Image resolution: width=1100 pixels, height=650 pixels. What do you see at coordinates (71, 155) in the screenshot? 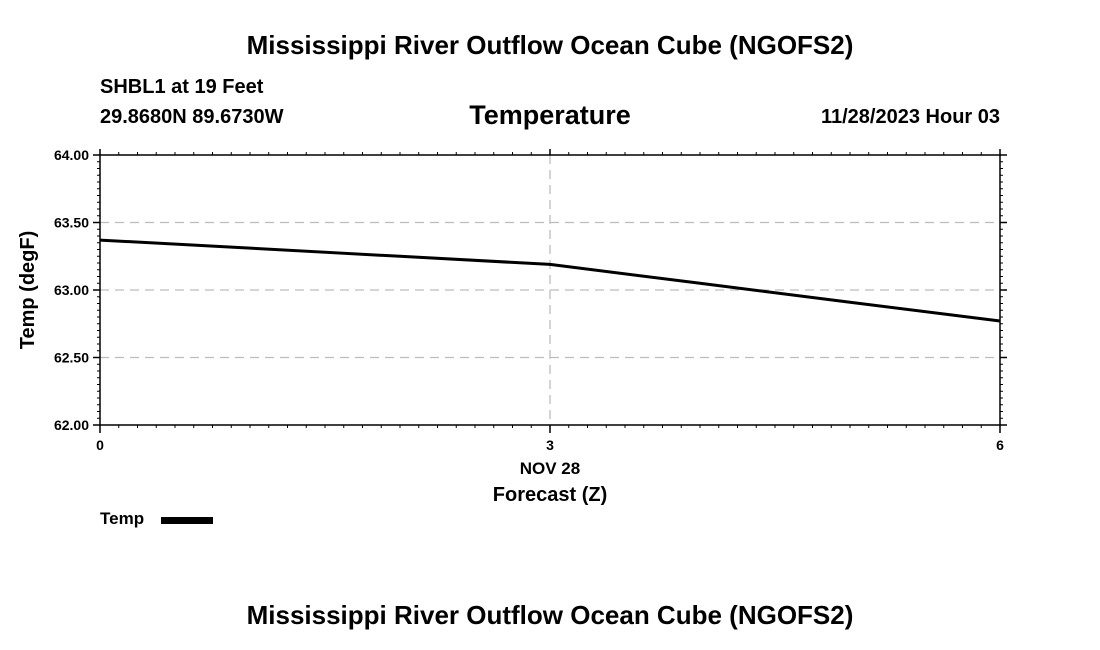
I see `y-tick-label: 64.00` at bounding box center [71, 155].